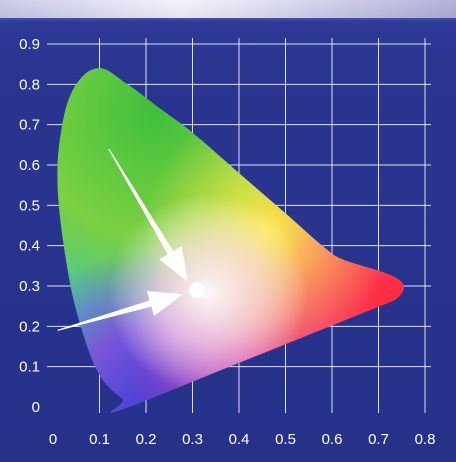 The image size is (456, 462). I want to click on y-tick-label: 0.7, so click(29, 125).